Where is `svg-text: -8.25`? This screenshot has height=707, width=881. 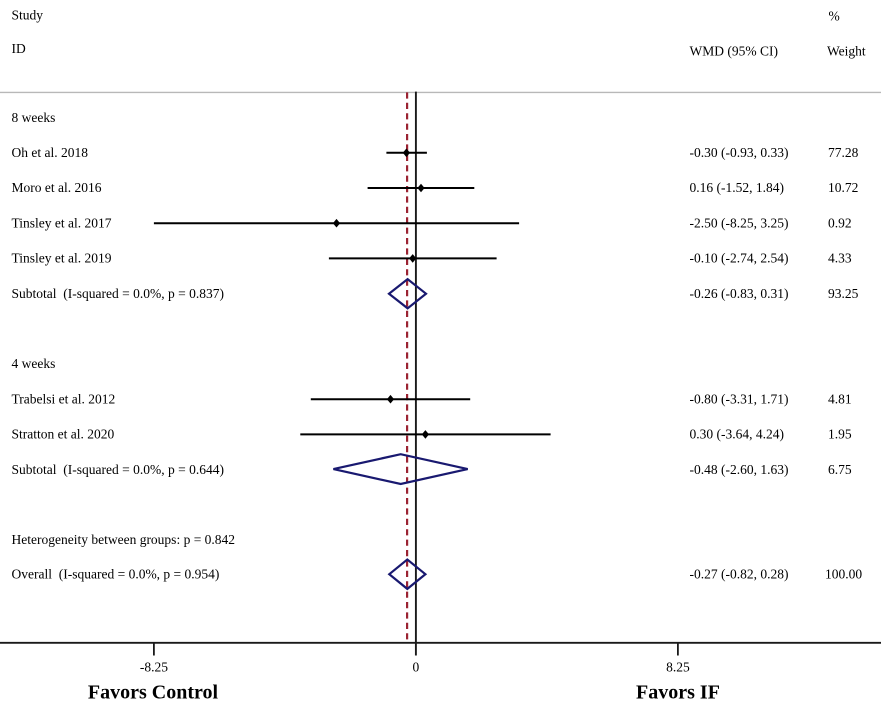 svg-text: -8.25 is located at coordinates (154, 667).